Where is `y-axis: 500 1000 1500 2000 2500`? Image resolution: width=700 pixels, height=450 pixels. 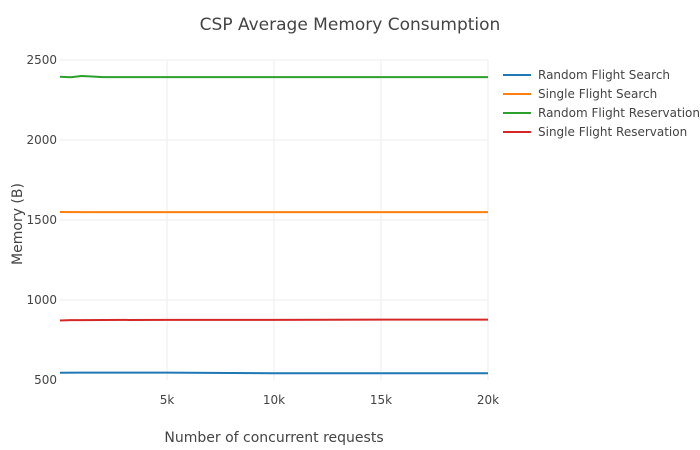 y-axis: 500 1000 1500 2000 2500 is located at coordinates (41, 220).